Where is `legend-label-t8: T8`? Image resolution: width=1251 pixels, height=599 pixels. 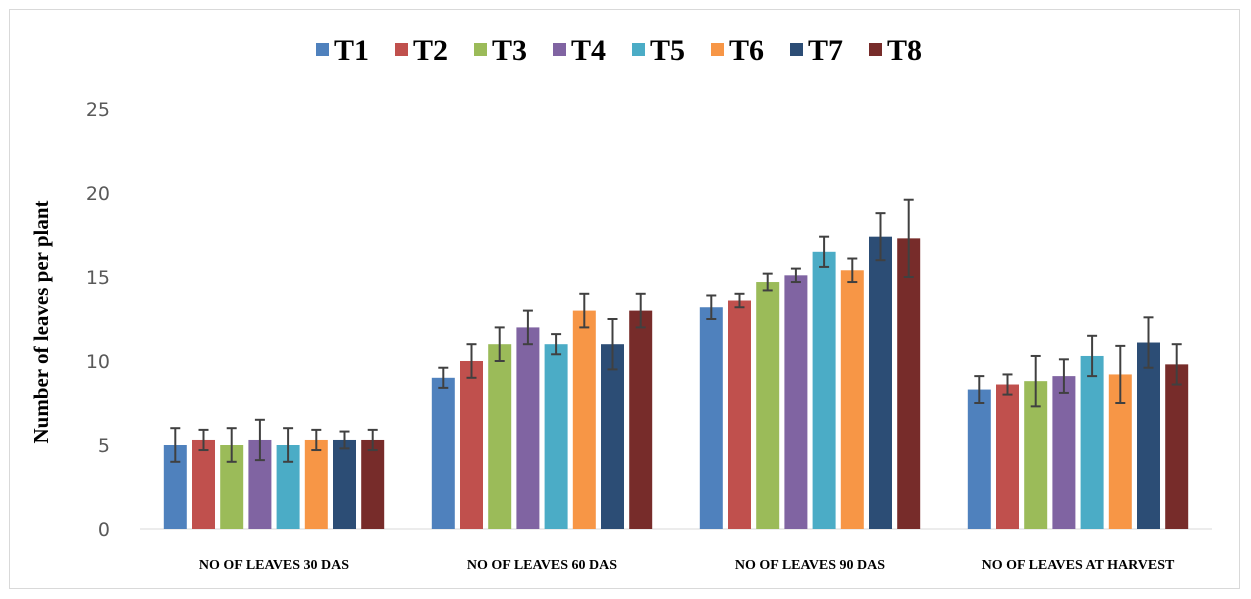 legend-label-t8: T8 is located at coordinates (904, 50).